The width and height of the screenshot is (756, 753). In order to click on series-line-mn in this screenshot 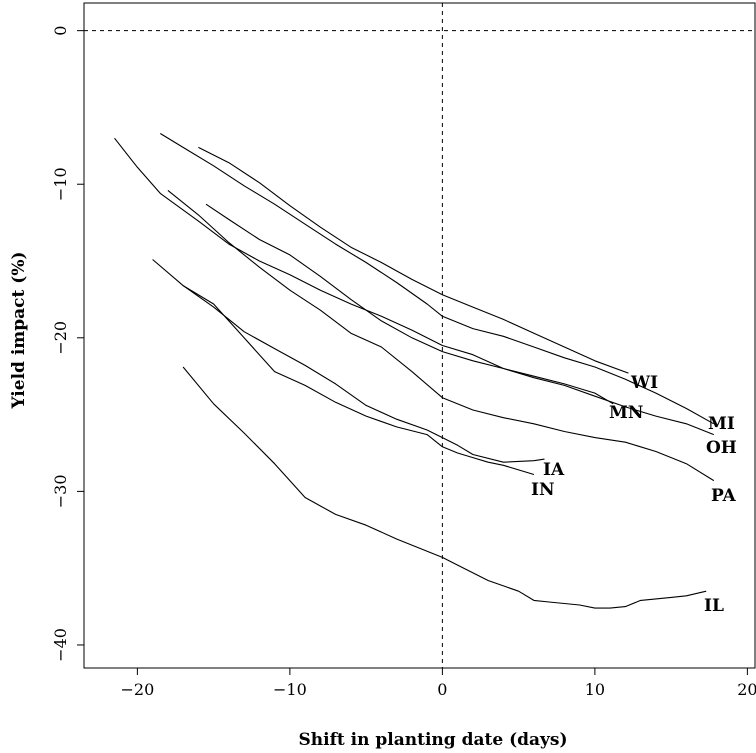, I will do `click(409, 304)`.